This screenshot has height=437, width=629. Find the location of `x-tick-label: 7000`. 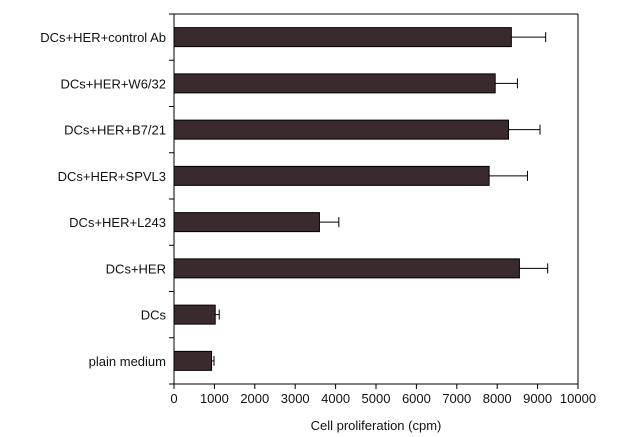

x-tick-label: 7000 is located at coordinates (456, 398).